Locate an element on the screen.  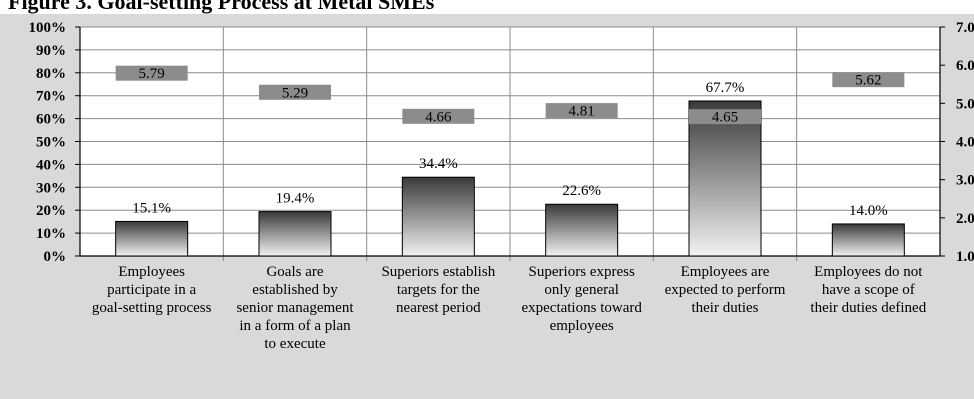
right-axis-tick-label: 1.0 is located at coordinates (965, 257).